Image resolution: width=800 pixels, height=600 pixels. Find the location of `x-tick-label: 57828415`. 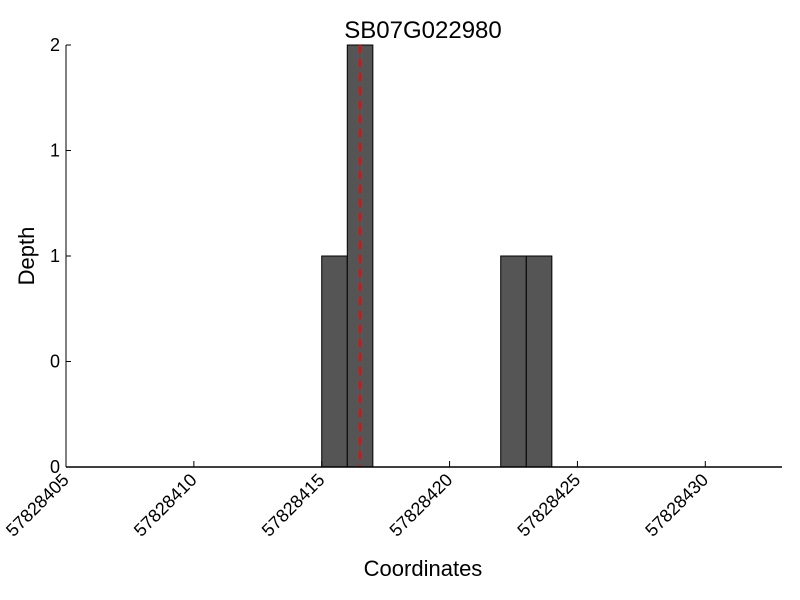

x-tick-label: 57828415 is located at coordinates (293, 505).